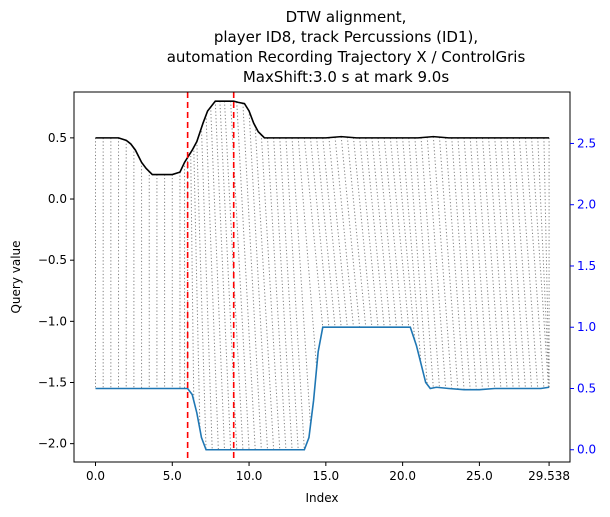  What do you see at coordinates (52, 260) in the screenshot?
I see `y-left-tick-label: −0.5` at bounding box center [52, 260].